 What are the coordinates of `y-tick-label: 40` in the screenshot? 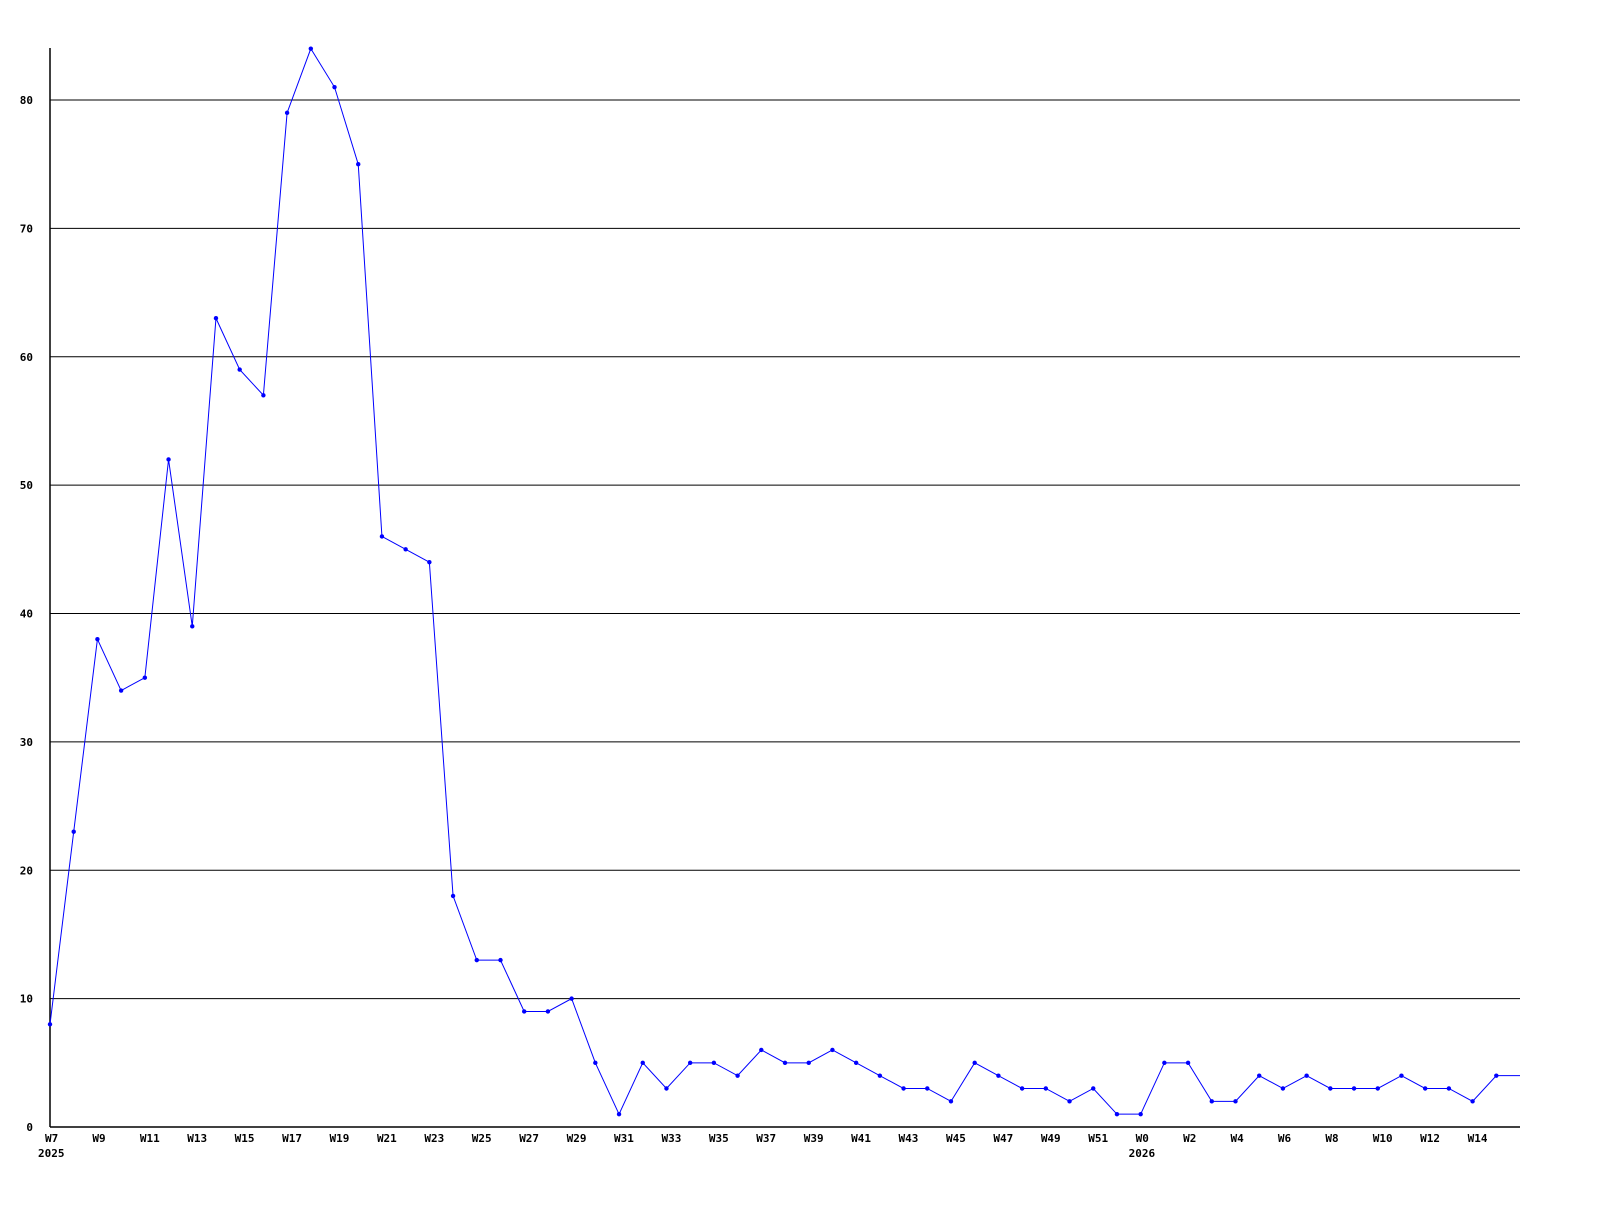 It's located at (26, 614).